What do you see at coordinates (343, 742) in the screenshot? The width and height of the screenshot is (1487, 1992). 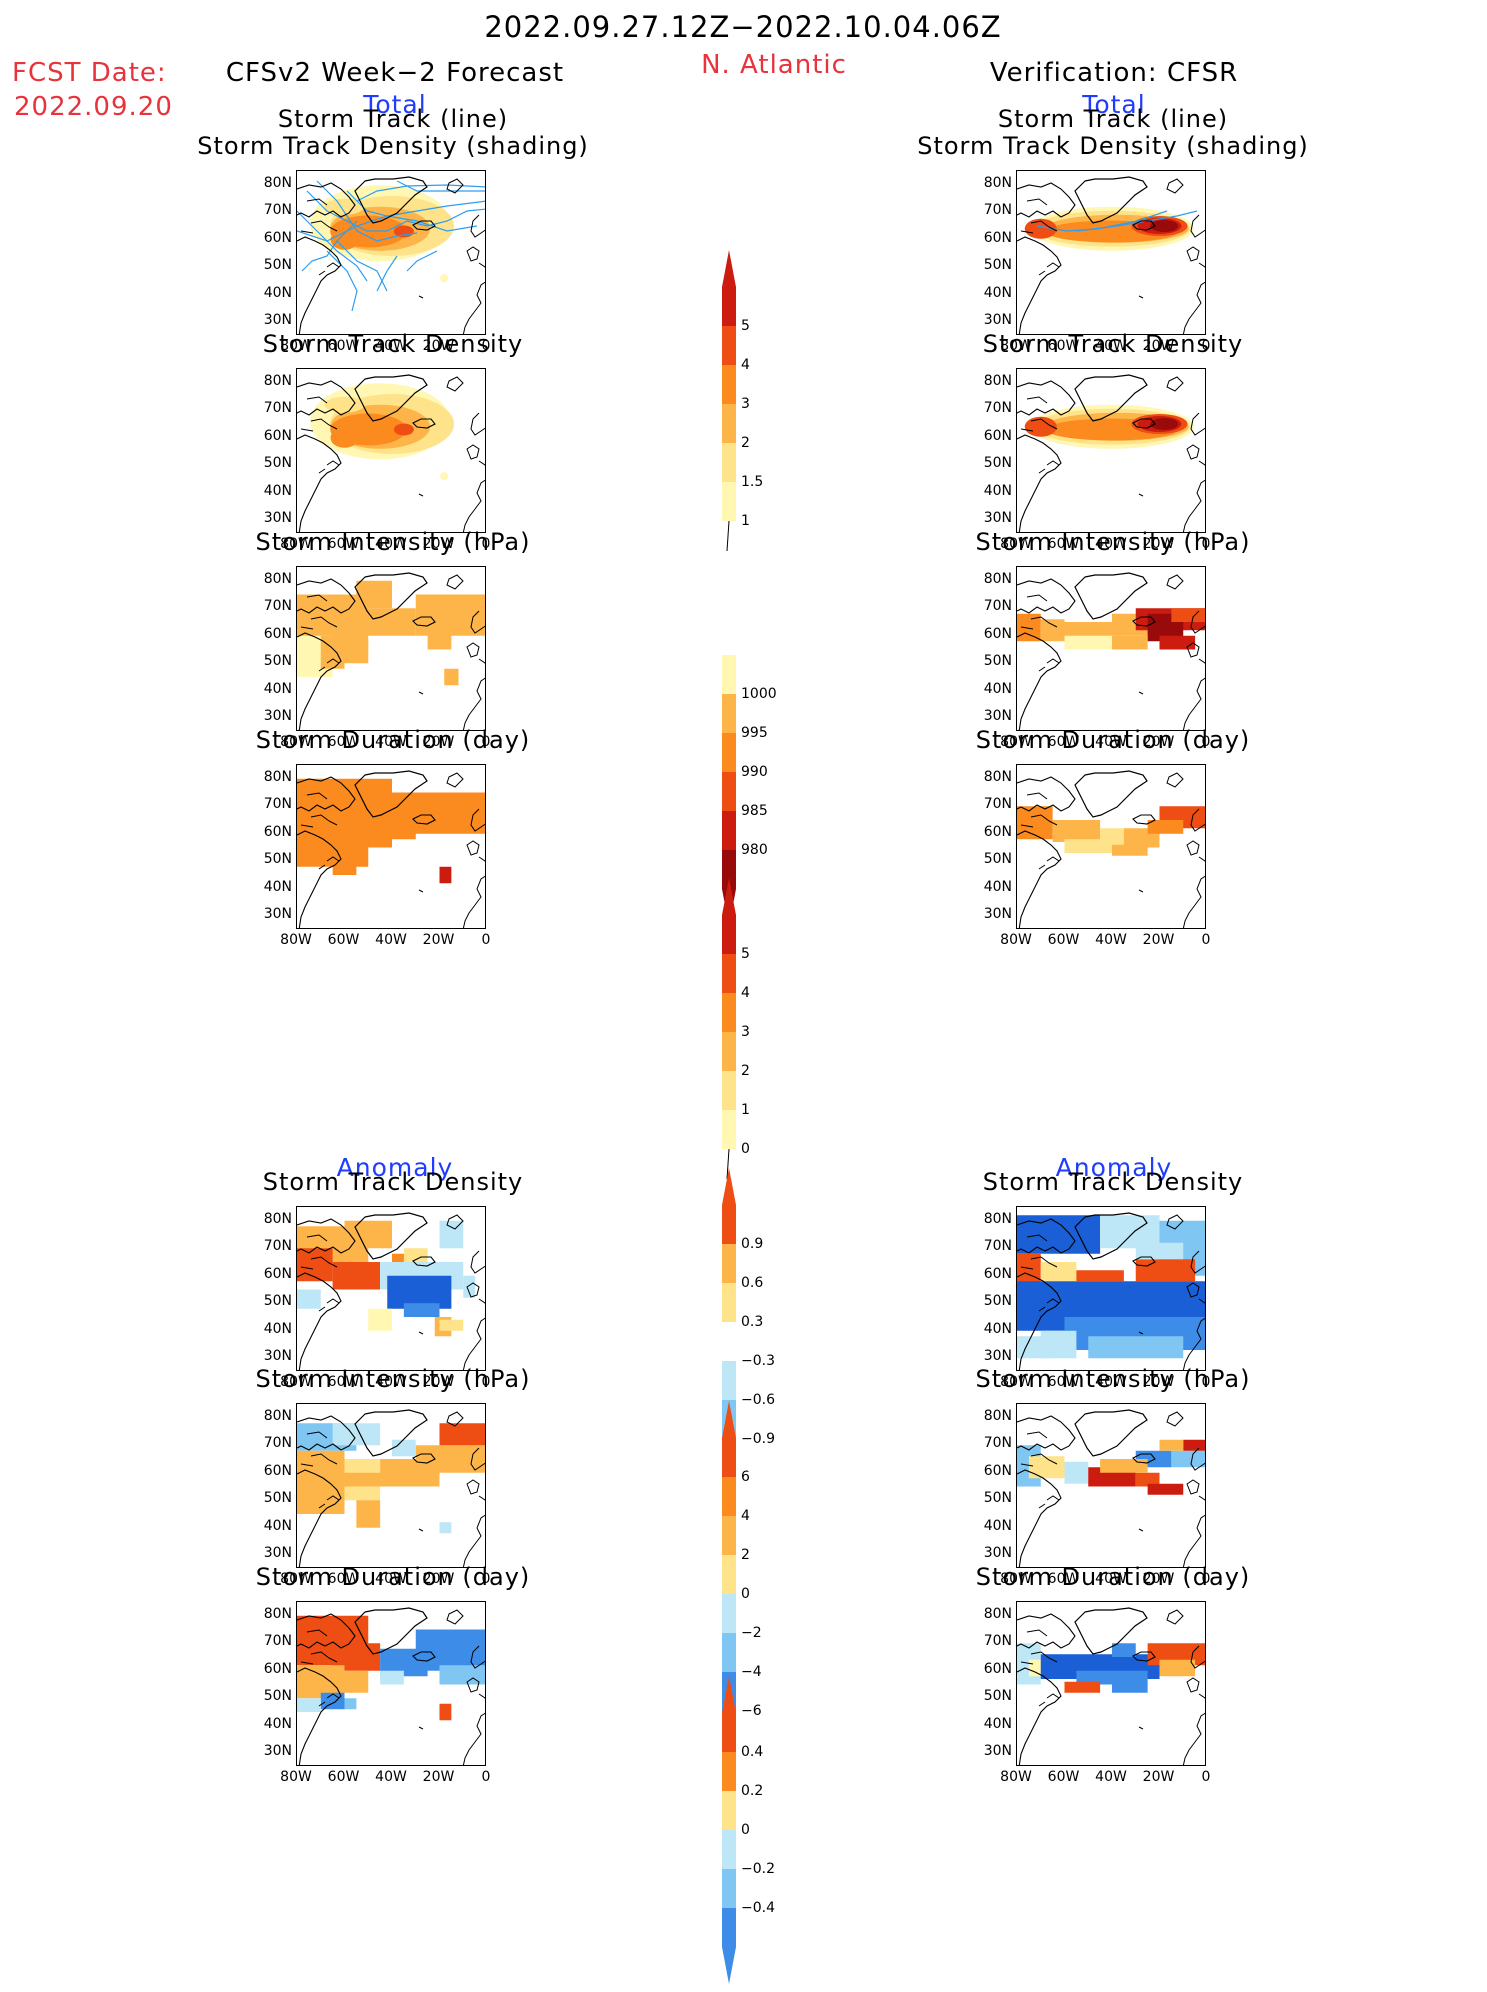 I see `forecast-total-intensity-lon-tick: 60W` at bounding box center [343, 742].